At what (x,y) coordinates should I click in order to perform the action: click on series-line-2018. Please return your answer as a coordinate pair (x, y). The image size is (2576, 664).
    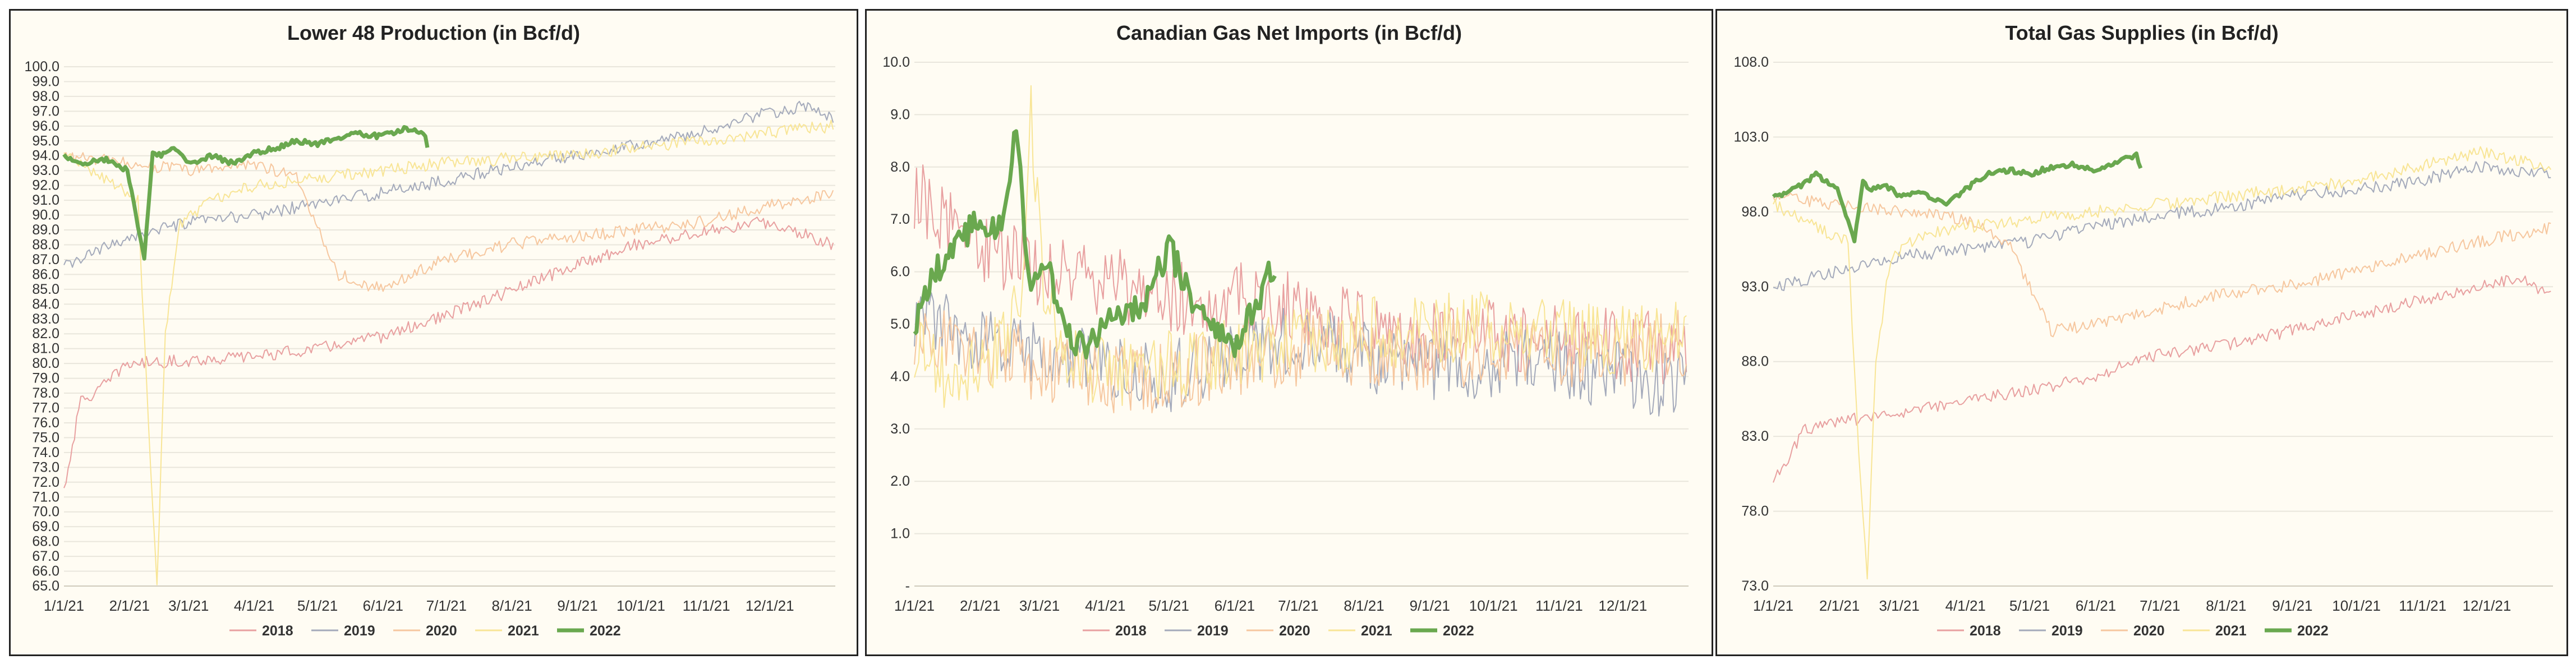
    Looking at the image, I should click on (449, 352).